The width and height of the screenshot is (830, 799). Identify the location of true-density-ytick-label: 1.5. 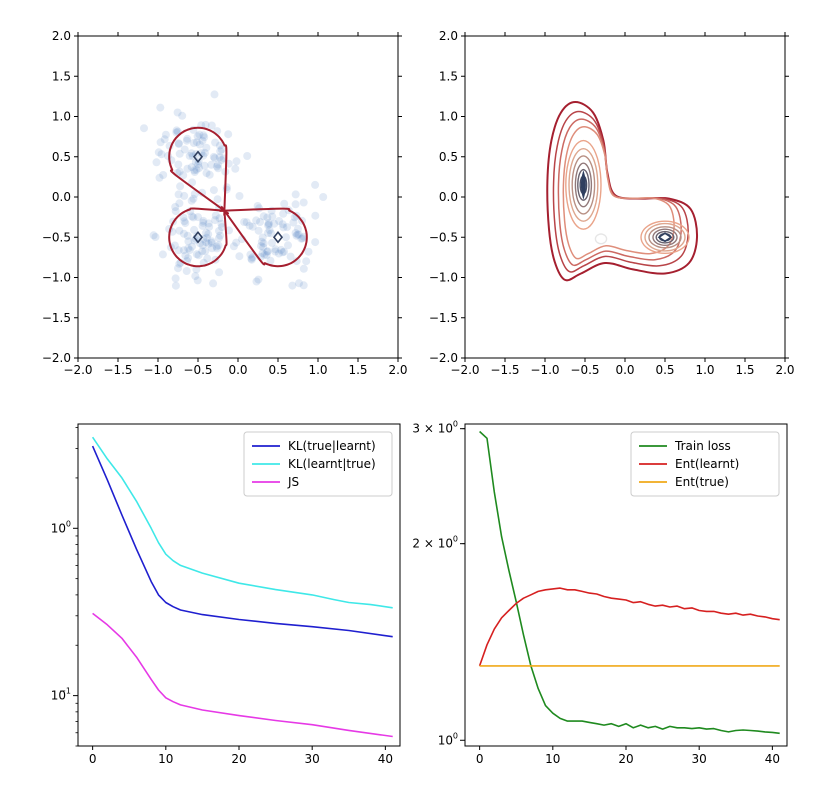
(61, 76).